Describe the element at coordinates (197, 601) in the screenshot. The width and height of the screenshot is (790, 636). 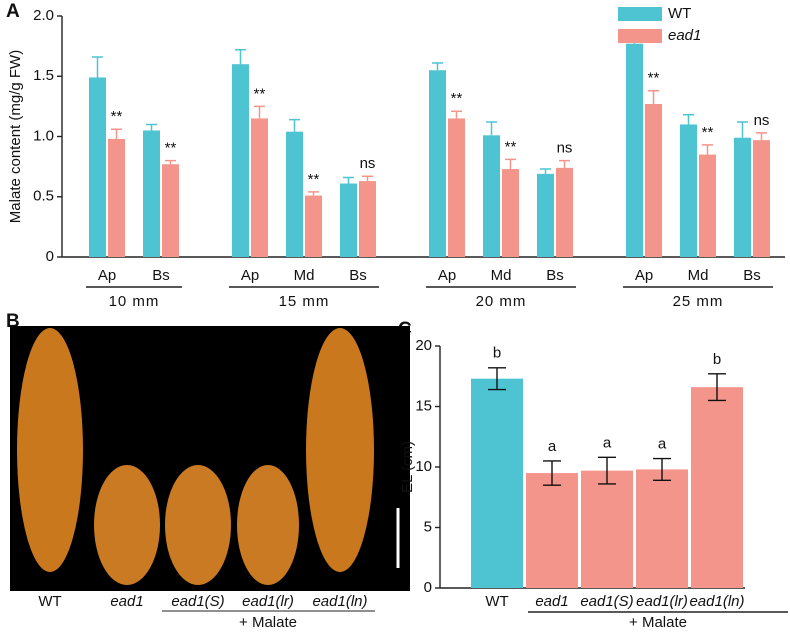
I see `photo-label: ead1(S)` at that location.